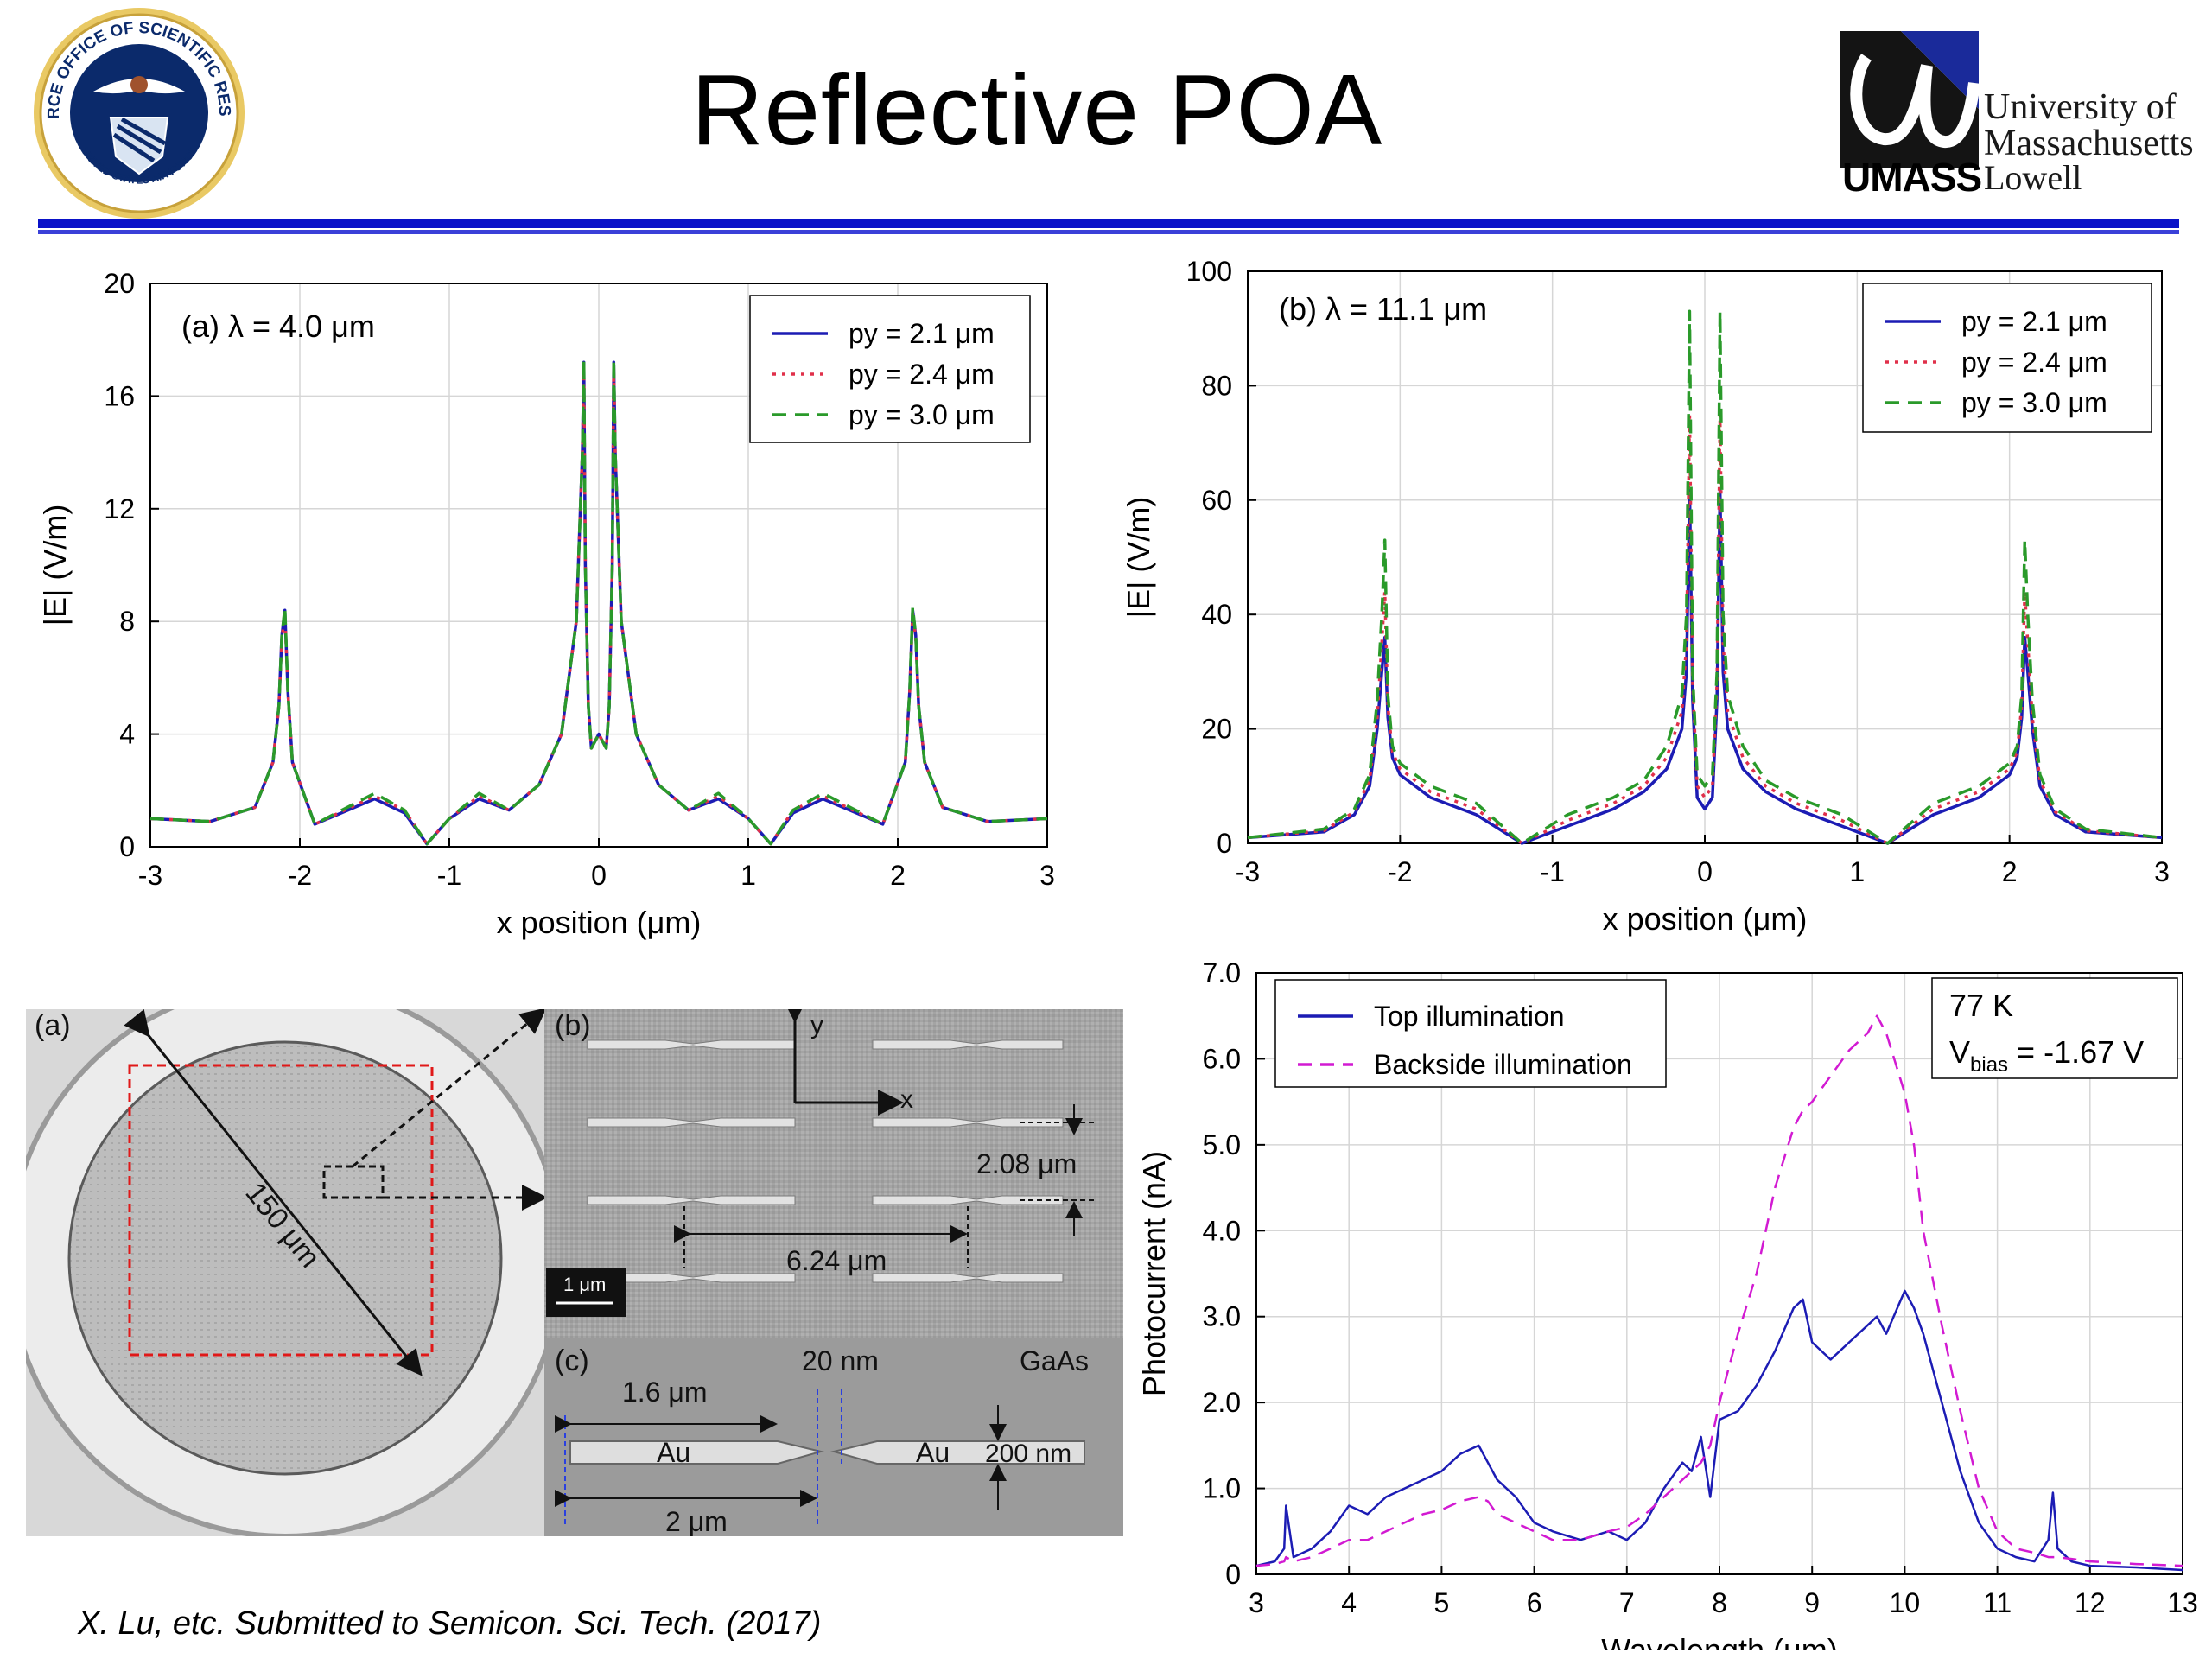 The width and height of the screenshot is (2212, 1659). What do you see at coordinates (673, 1452) in the screenshot?
I see `metal-left-label: Au` at bounding box center [673, 1452].